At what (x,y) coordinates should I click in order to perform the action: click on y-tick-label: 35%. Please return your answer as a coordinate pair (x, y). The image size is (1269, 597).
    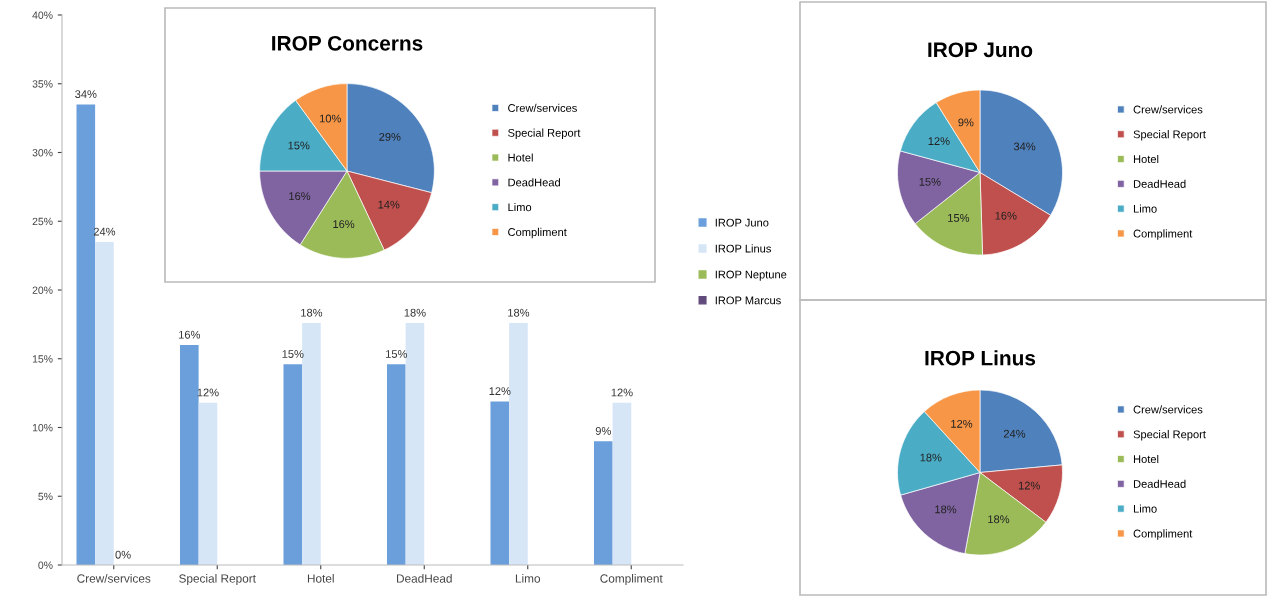
    Looking at the image, I should click on (42, 84).